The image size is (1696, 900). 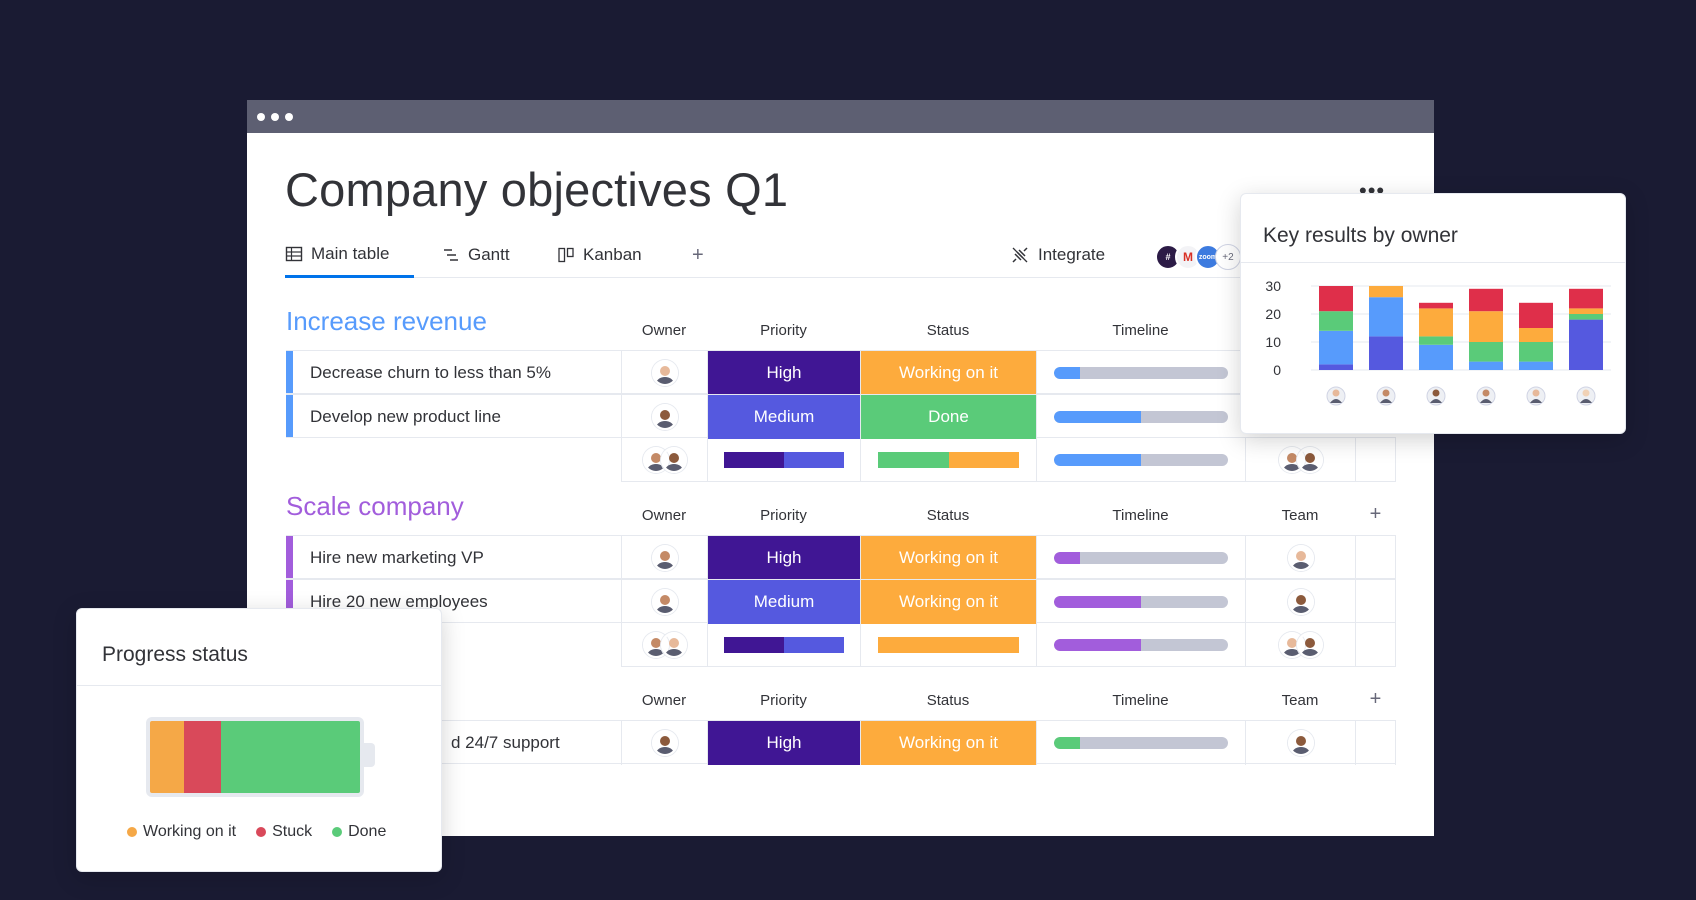 I want to click on item-name: Decrease churn to less than 5%, so click(x=430, y=372).